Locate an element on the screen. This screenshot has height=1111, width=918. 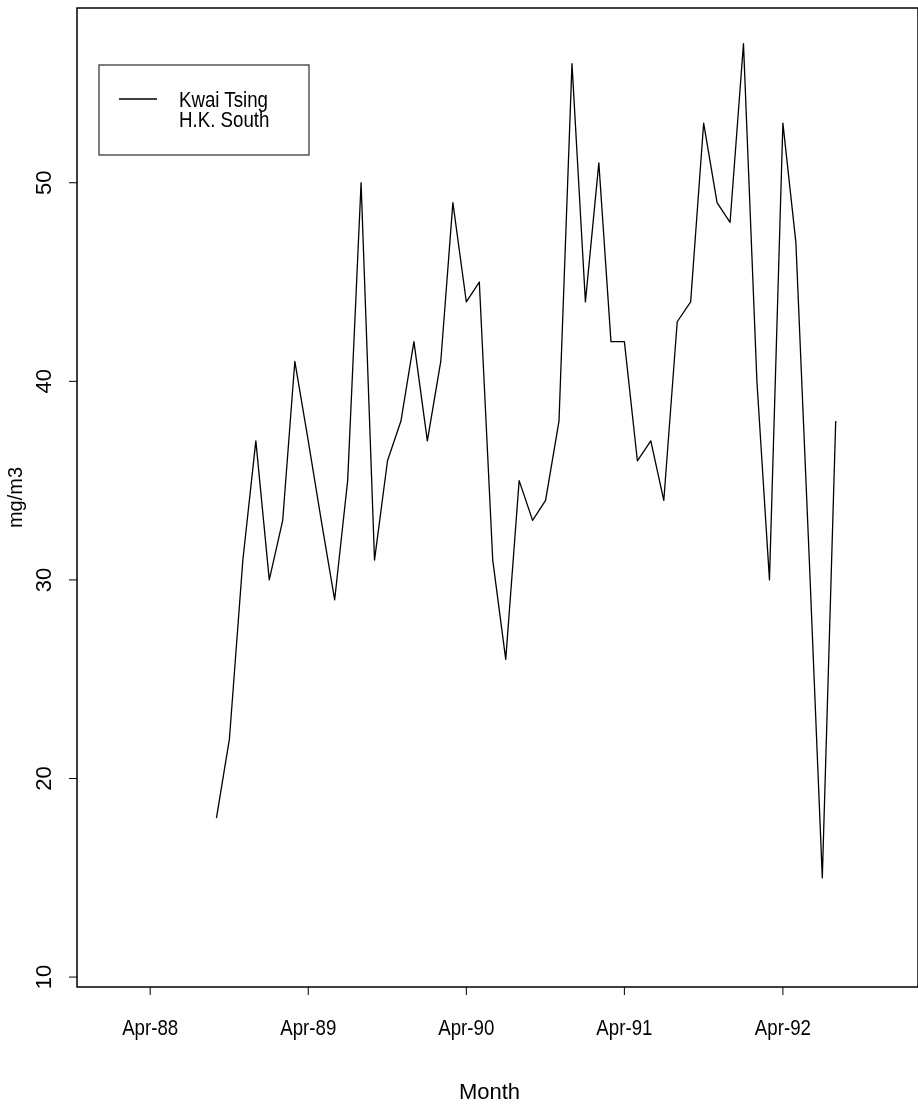
x-tick-label: Apr-90 is located at coordinates (466, 1027).